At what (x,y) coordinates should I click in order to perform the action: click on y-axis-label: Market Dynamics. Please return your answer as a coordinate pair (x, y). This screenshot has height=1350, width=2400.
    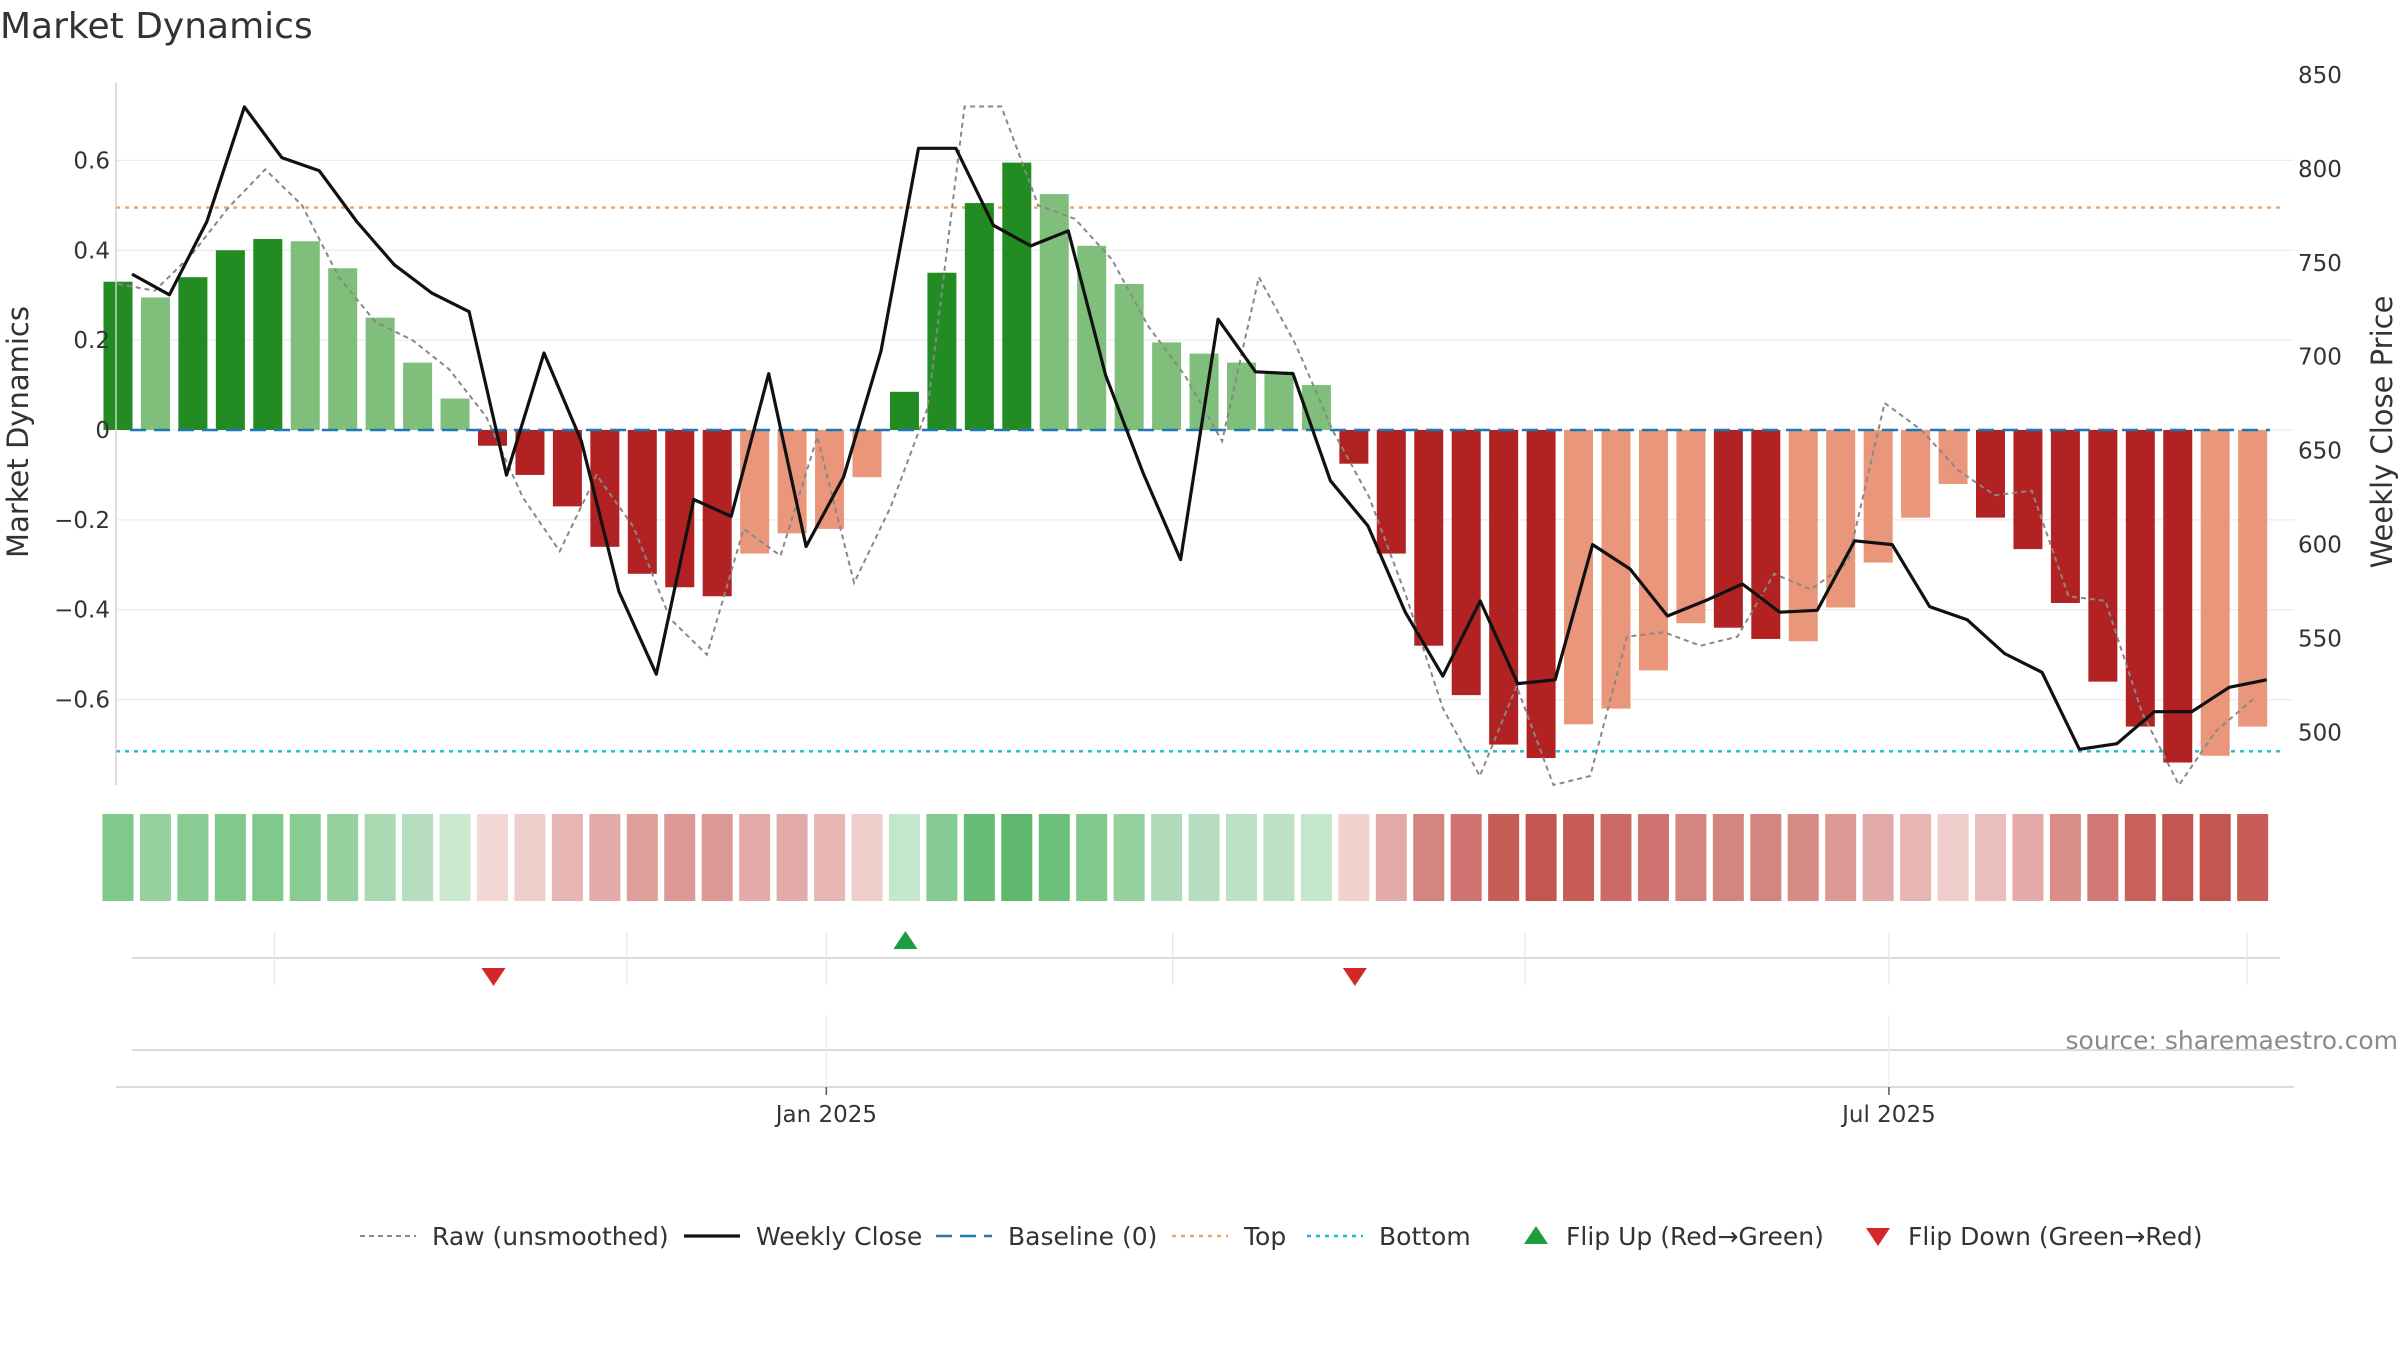
    Looking at the image, I should click on (18, 432).